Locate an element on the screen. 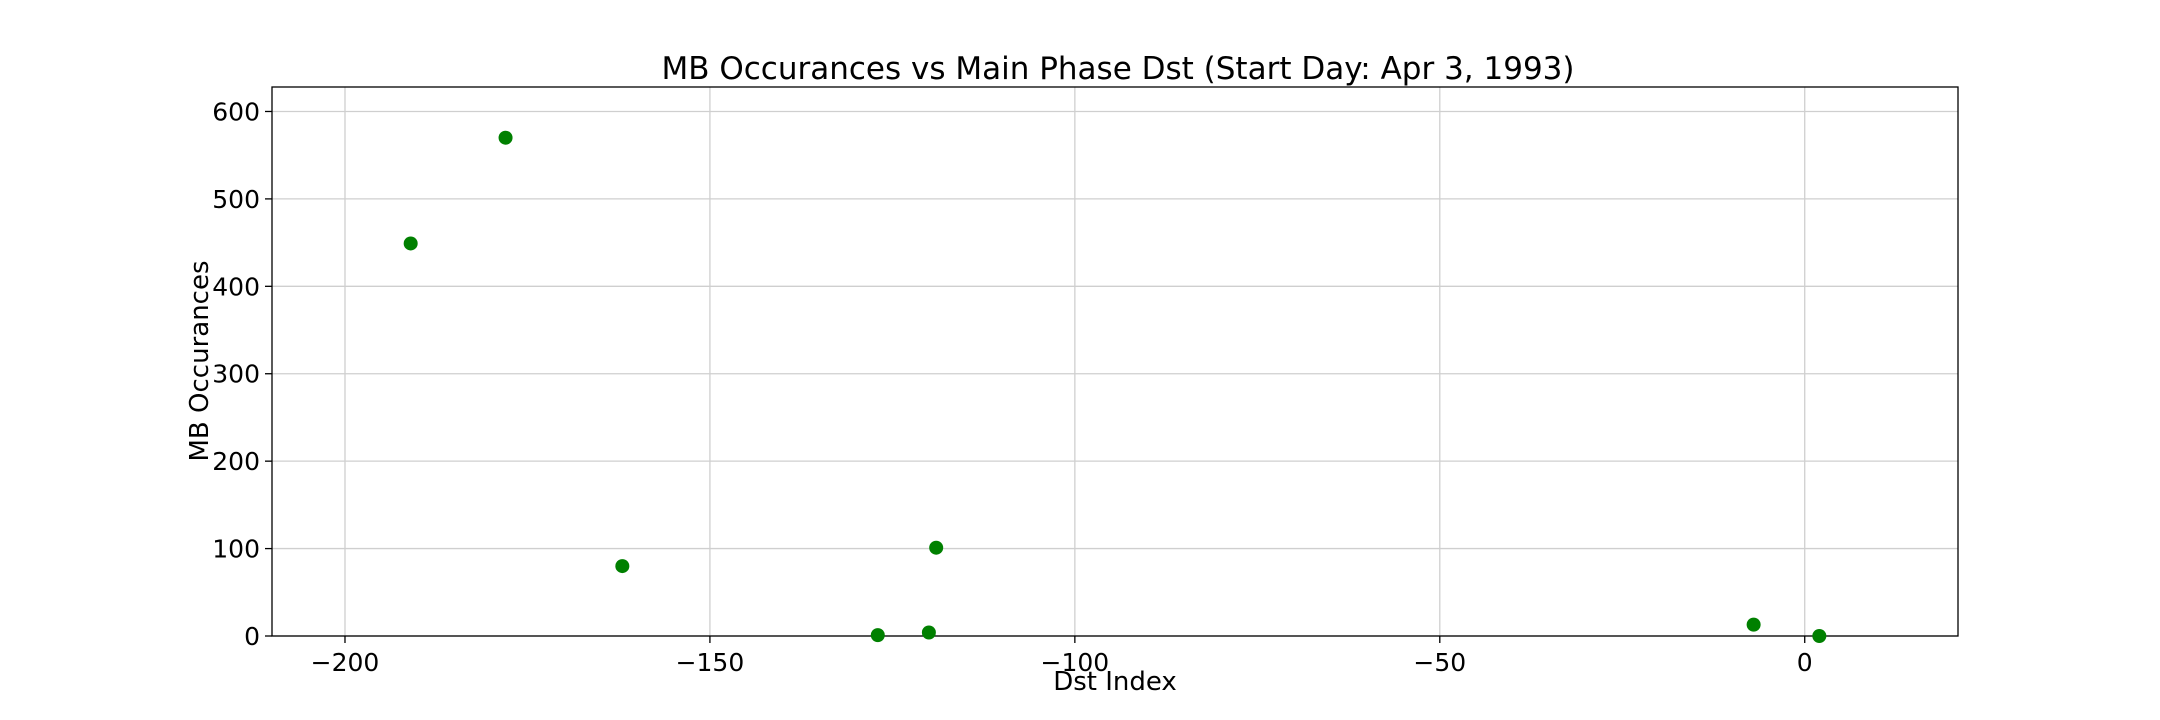 The width and height of the screenshot is (2160, 720). y-tick-label: 0 is located at coordinates (252, 636).